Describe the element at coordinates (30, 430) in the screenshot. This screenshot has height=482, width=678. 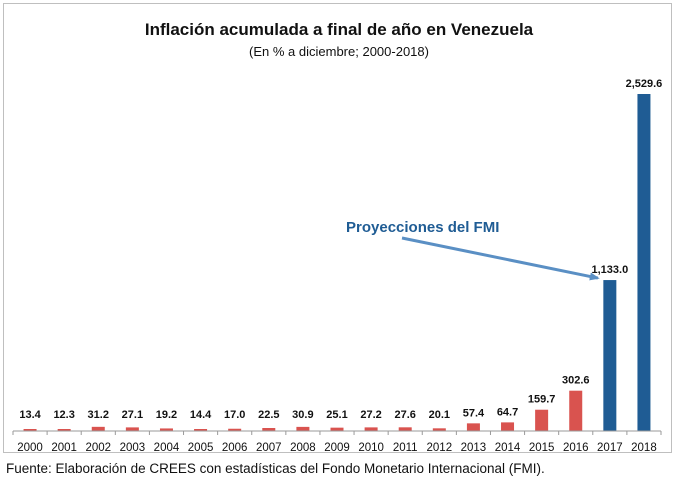
I see `bar-2000` at that location.